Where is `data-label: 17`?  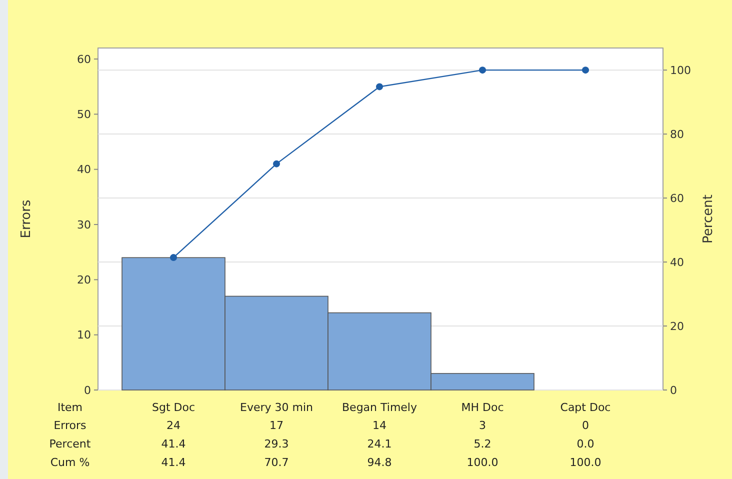 data-label: 17 is located at coordinates (277, 425).